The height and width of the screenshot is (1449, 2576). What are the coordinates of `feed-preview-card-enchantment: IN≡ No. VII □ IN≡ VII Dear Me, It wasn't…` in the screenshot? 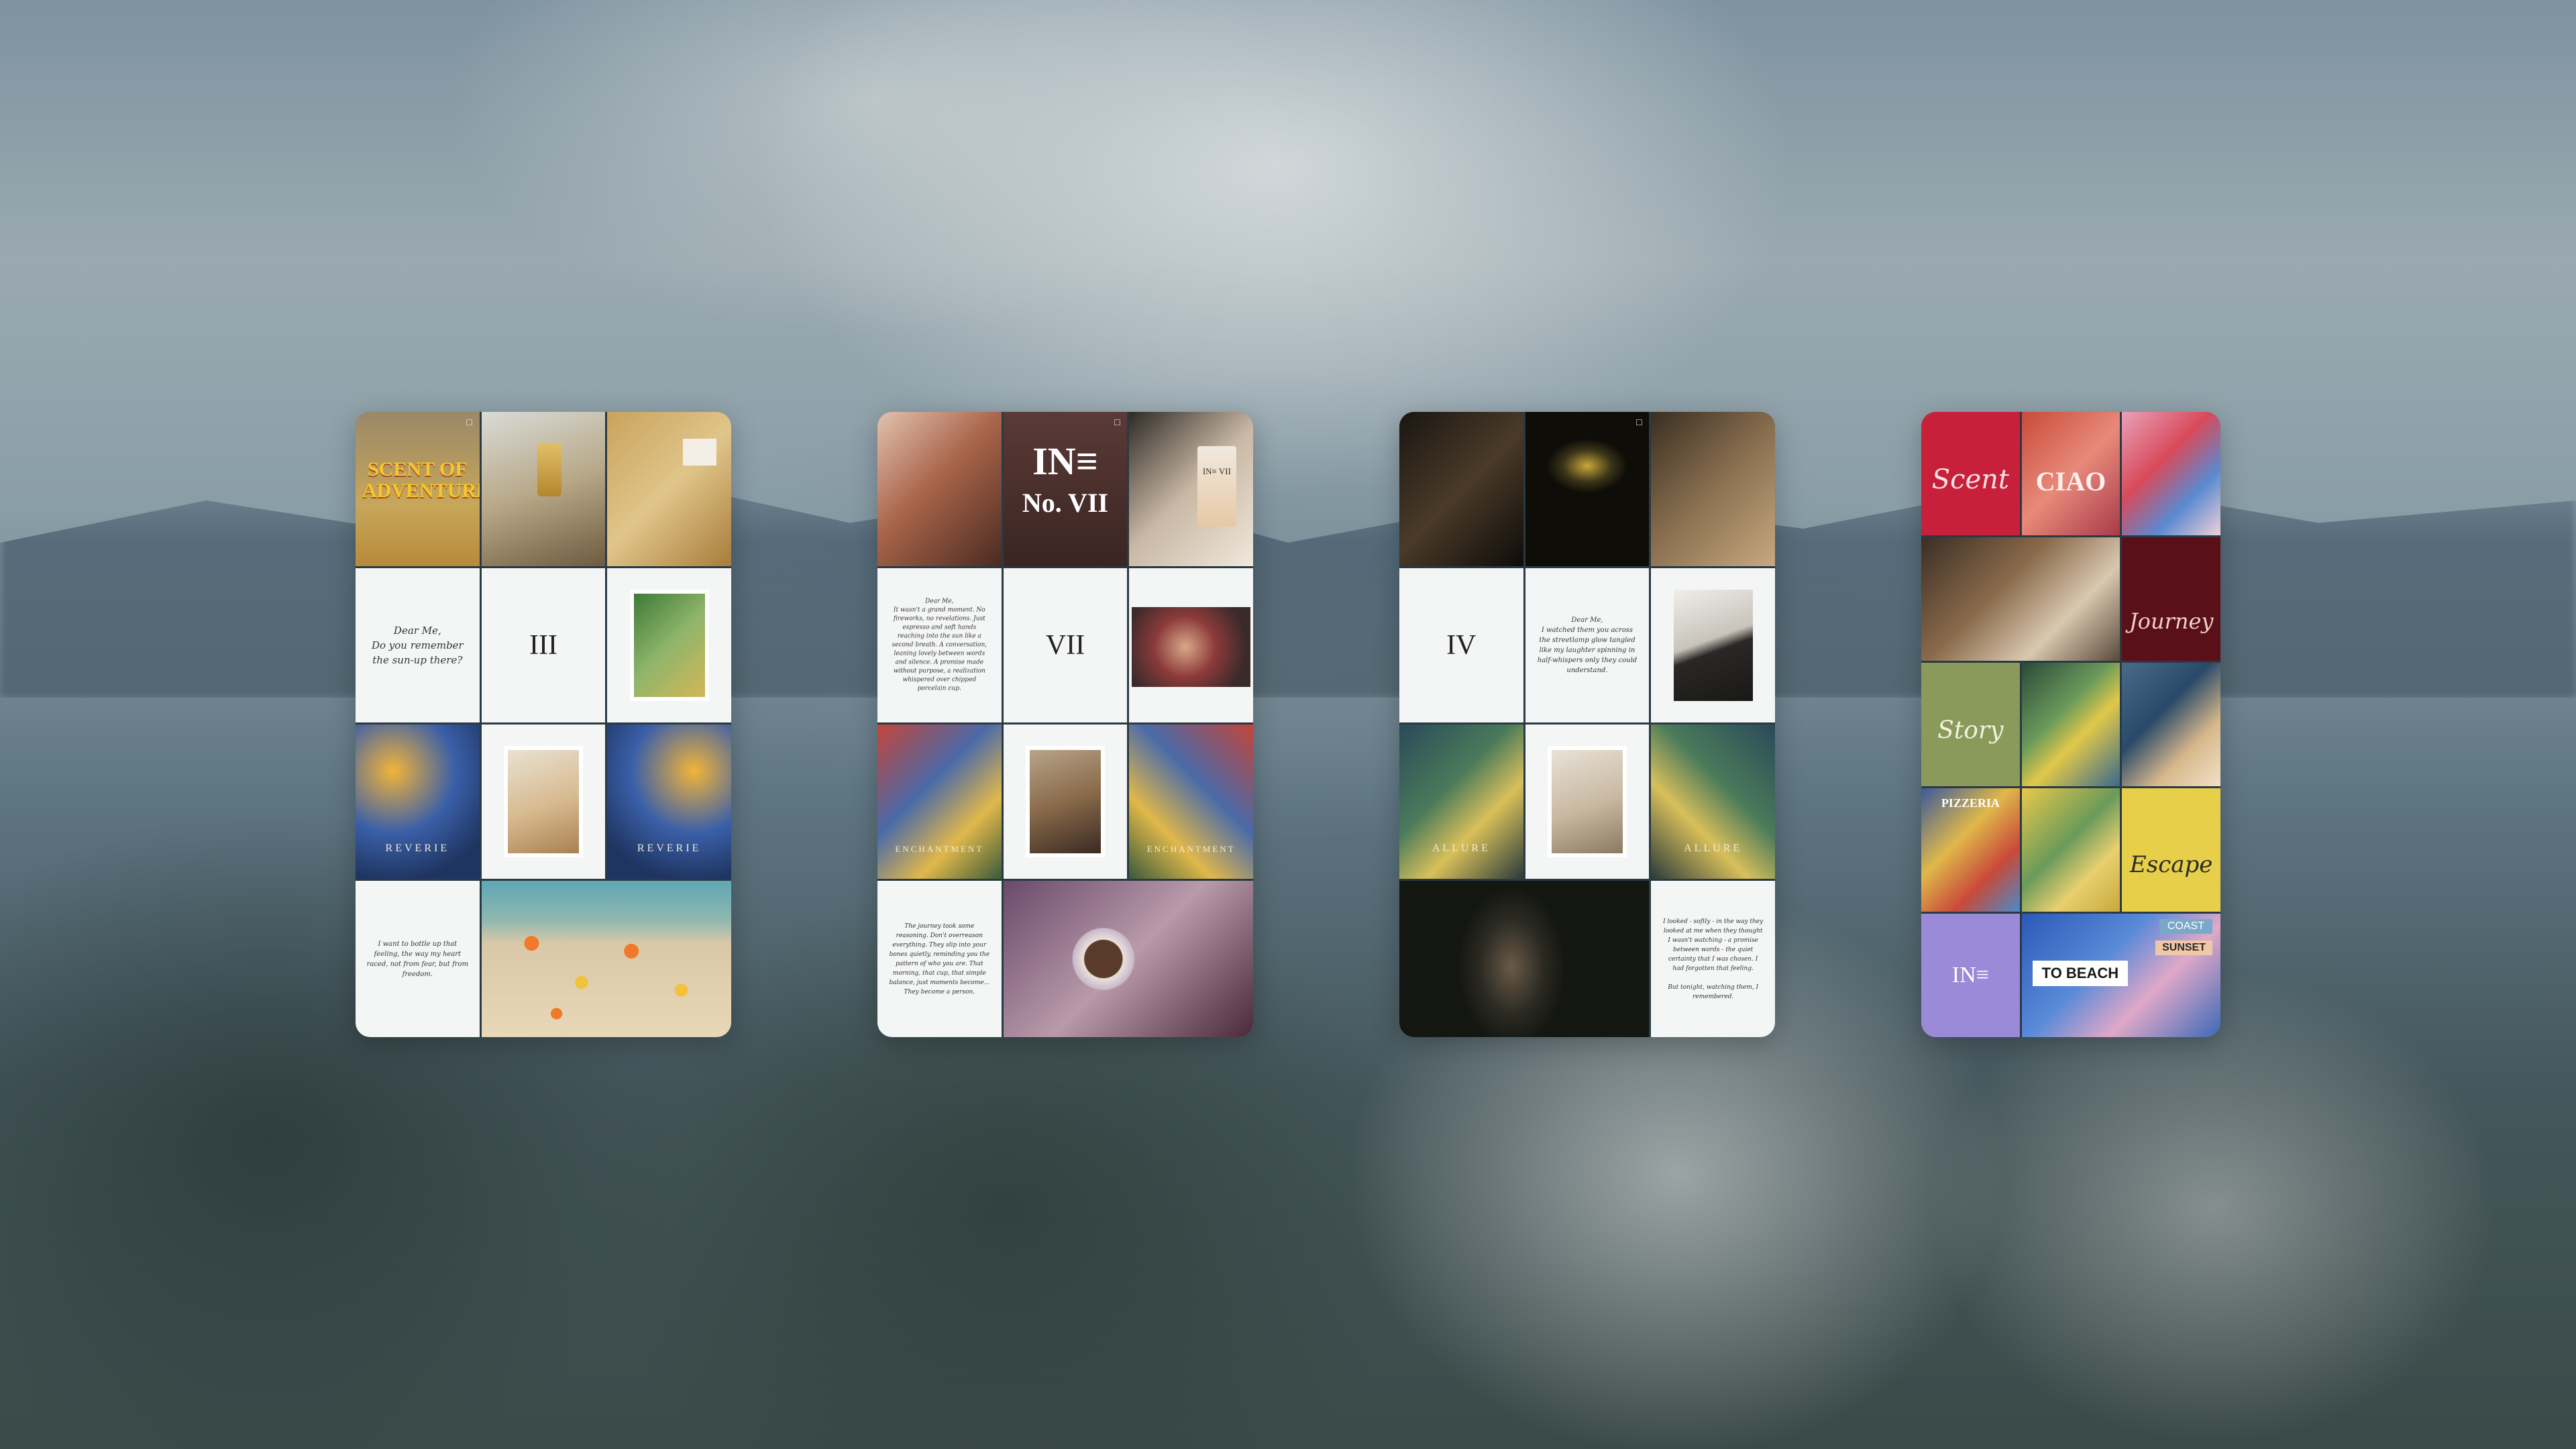 It's located at (1065, 724).